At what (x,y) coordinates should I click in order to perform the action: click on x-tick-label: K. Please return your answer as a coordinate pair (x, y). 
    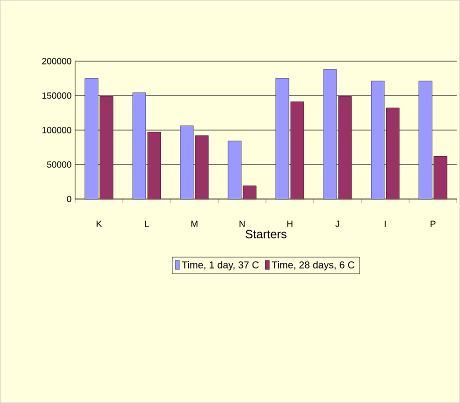
    Looking at the image, I should click on (99, 223).